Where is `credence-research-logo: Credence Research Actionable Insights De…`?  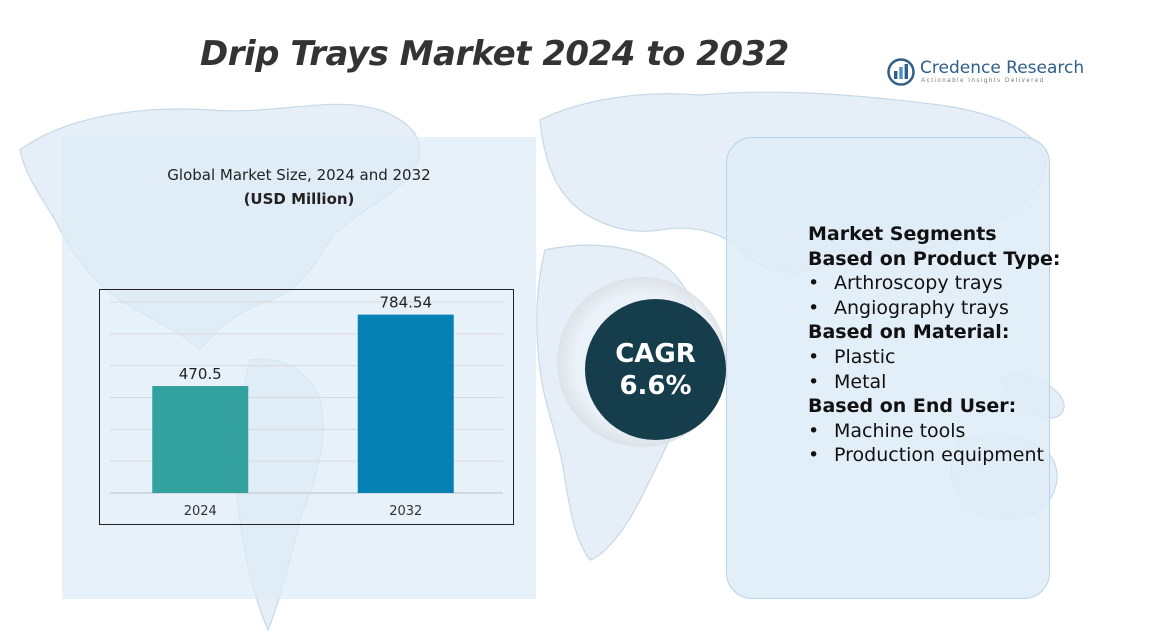
credence-research-logo: Credence Research Actionable Insights De… is located at coordinates (986, 73).